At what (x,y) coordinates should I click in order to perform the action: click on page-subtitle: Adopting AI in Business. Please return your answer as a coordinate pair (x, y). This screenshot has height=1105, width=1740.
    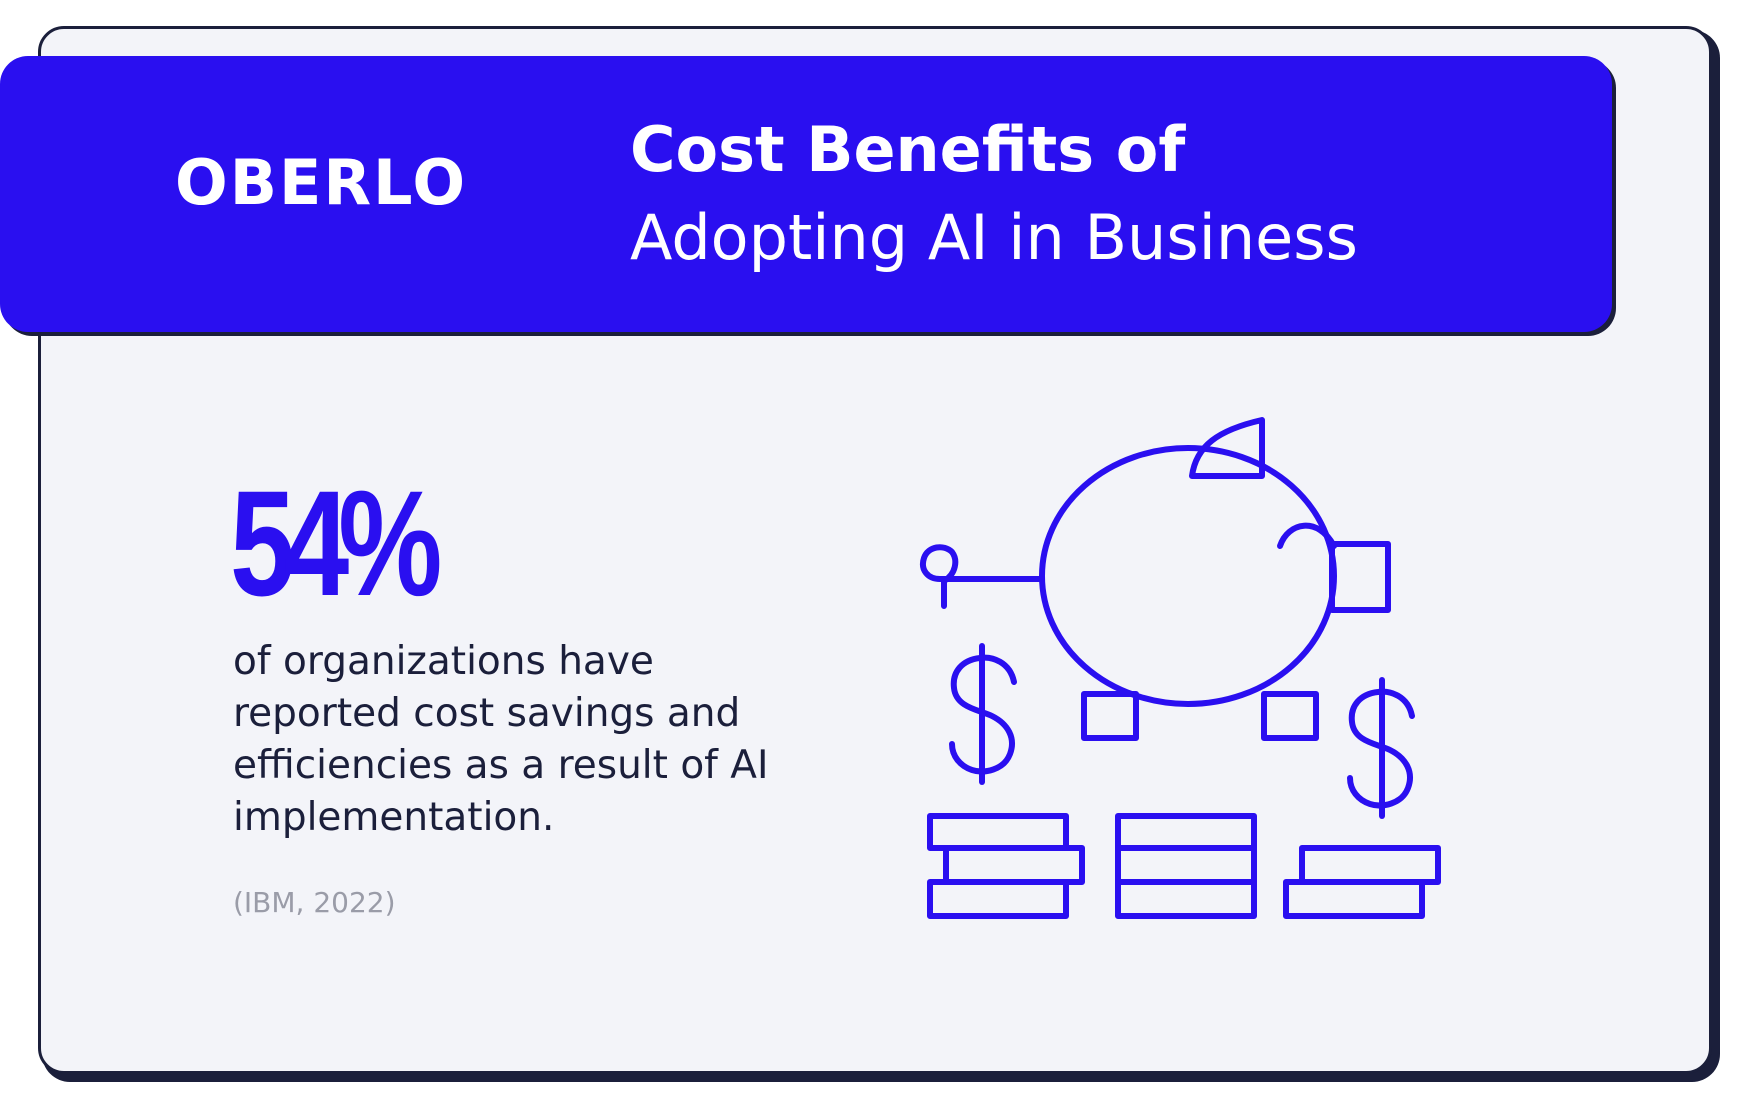
    Looking at the image, I should click on (994, 237).